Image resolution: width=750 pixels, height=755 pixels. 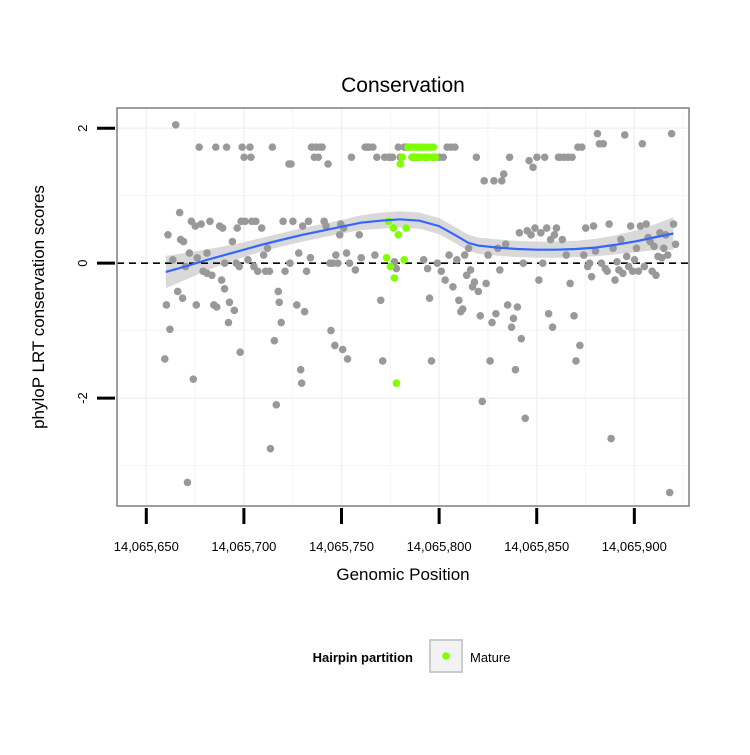 I want to click on legend-entry-label: Mature, so click(x=490, y=657).